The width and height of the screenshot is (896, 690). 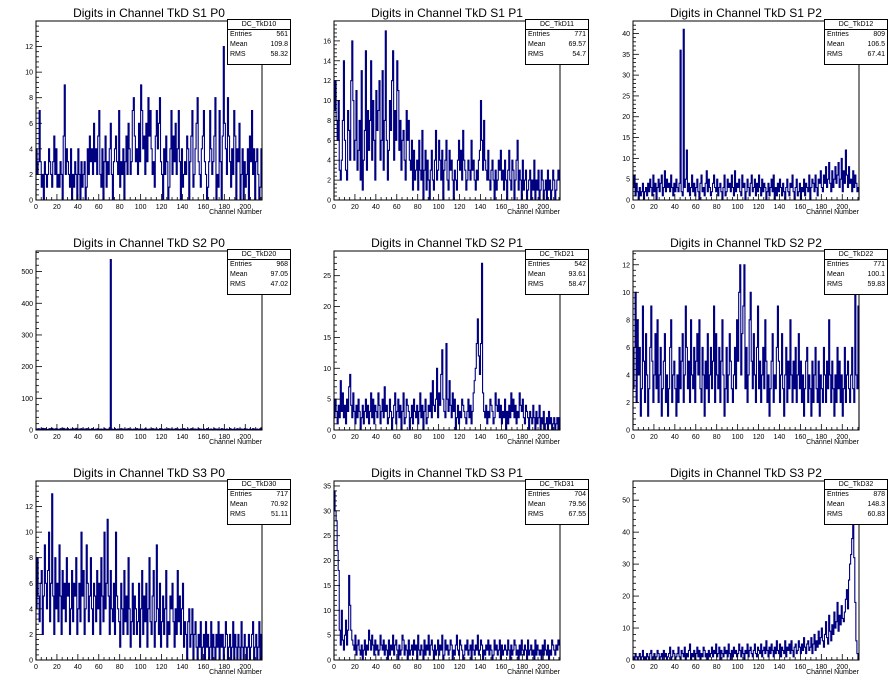 I want to click on y-tick-label: 20, so click(x=626, y=597).